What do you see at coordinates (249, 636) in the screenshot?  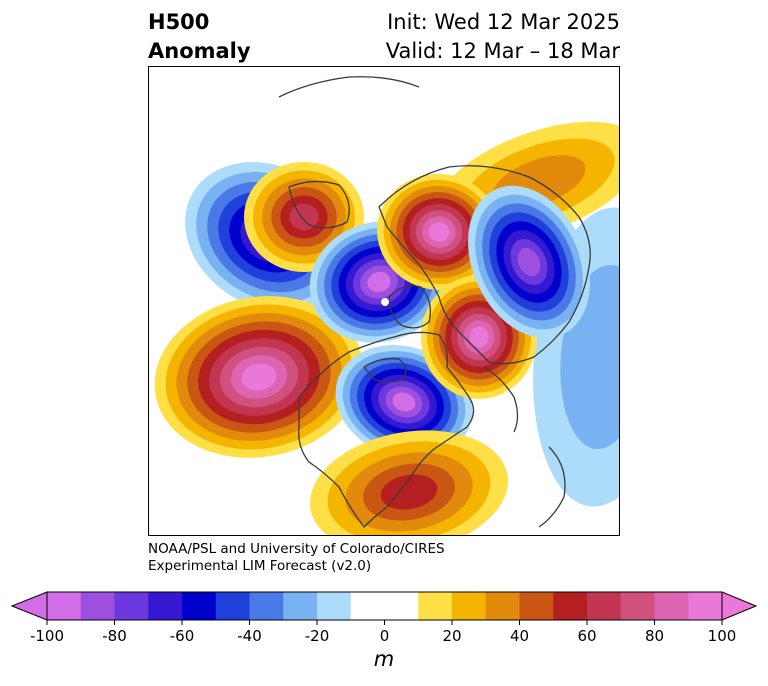 I see `colorbar-tick-label: -40` at bounding box center [249, 636].